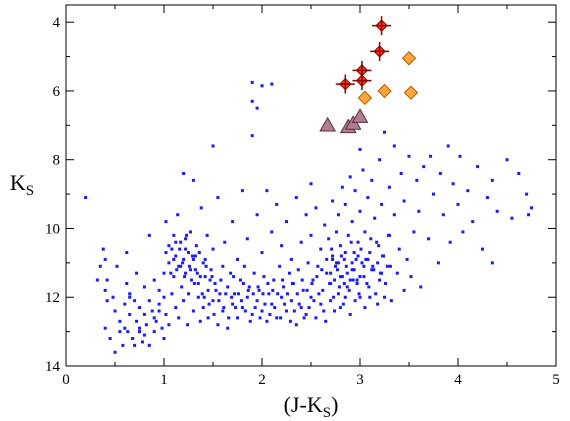 The height and width of the screenshot is (421, 570). I want to click on y-tick-label: 6, so click(57, 92).